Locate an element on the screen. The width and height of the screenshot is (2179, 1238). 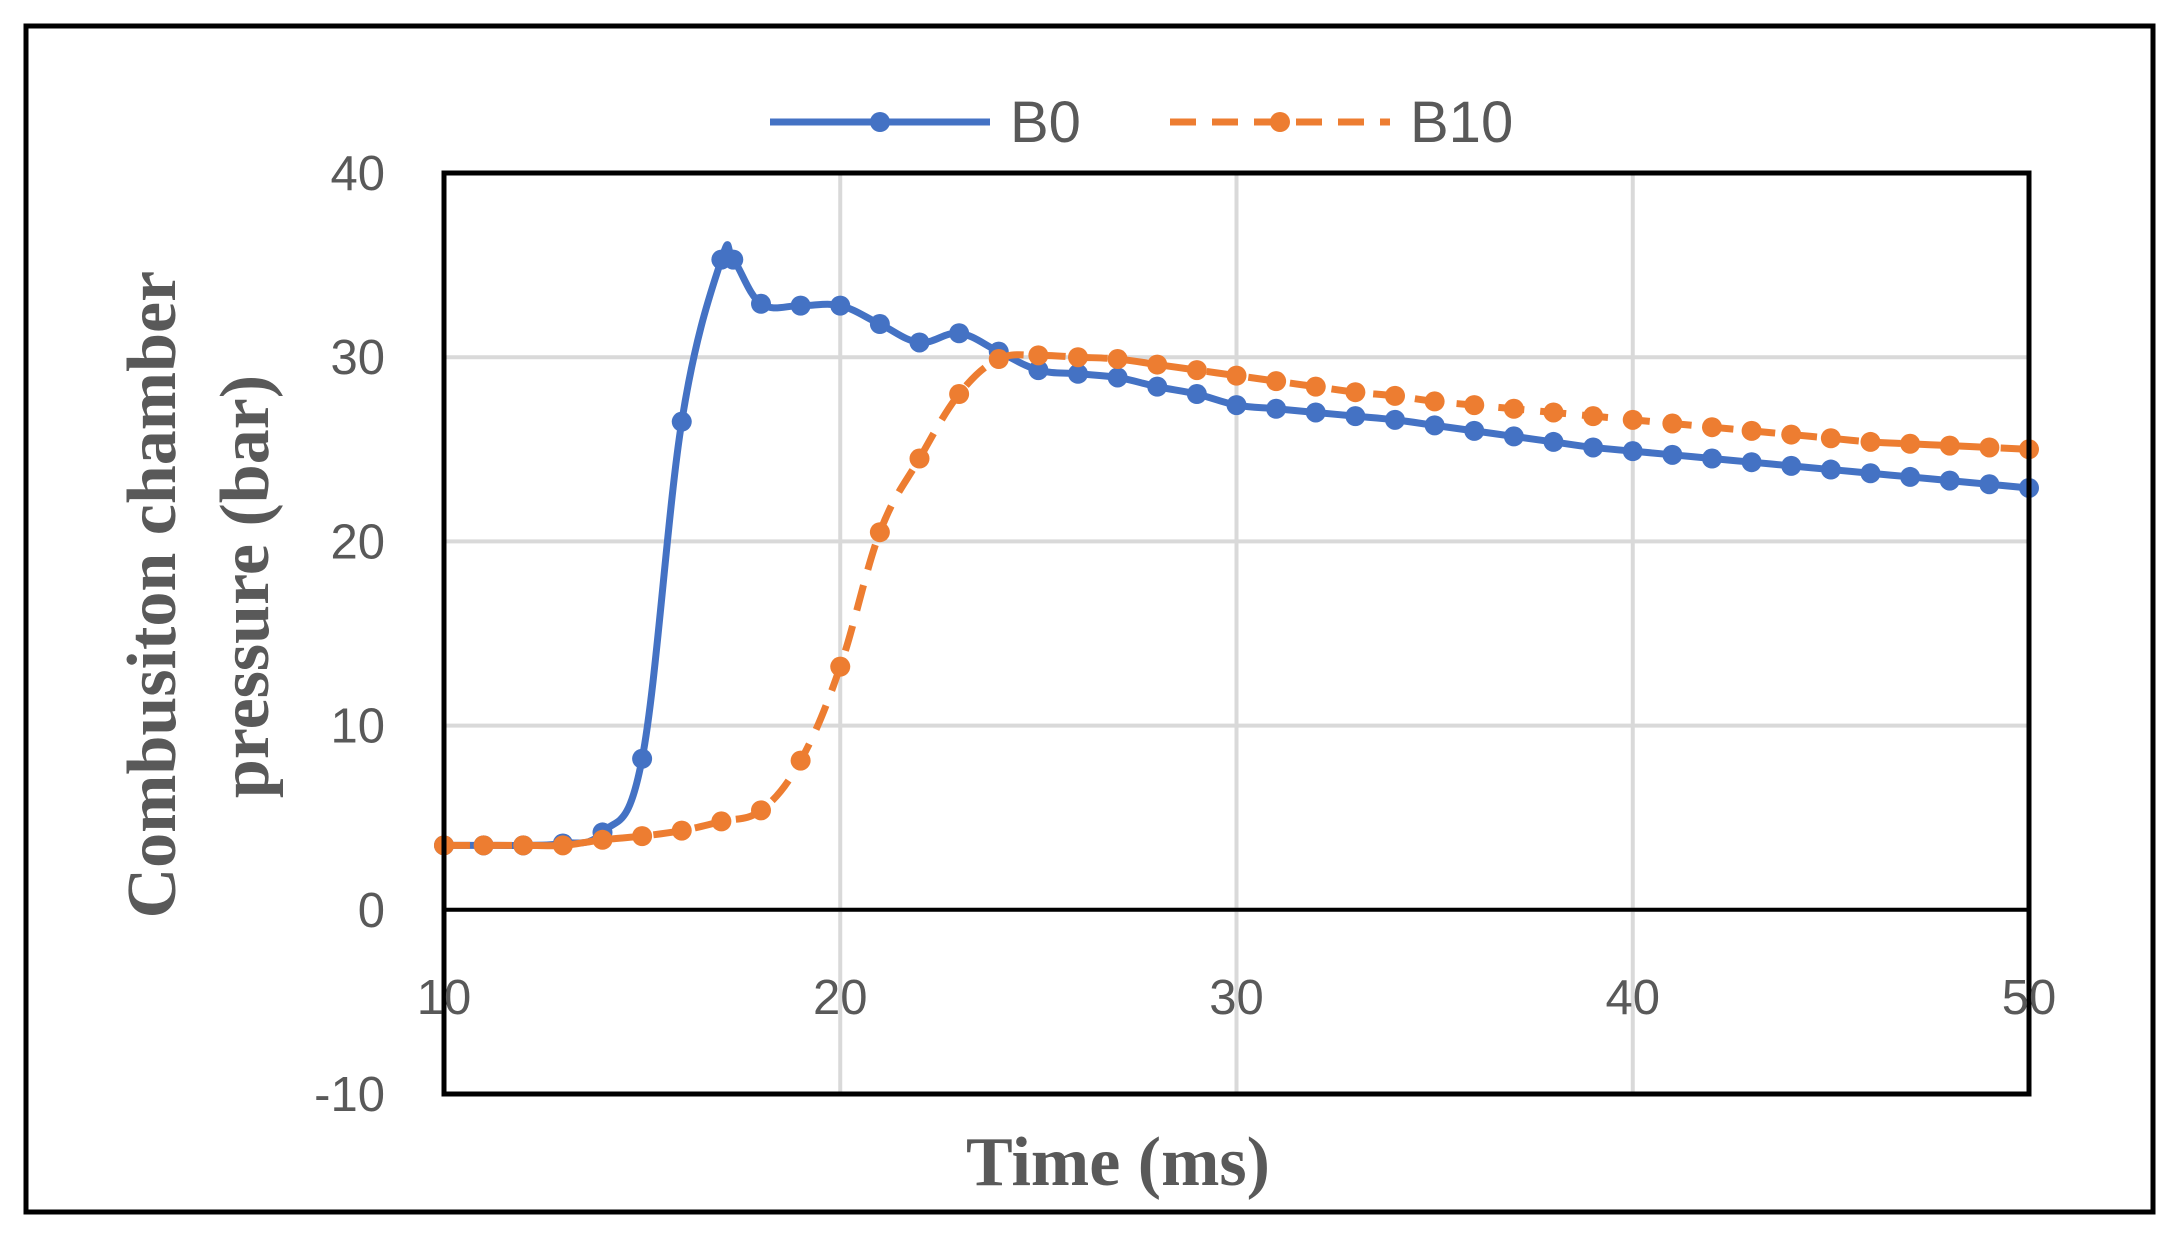
y-tick-label: 20 is located at coordinates (357, 542).